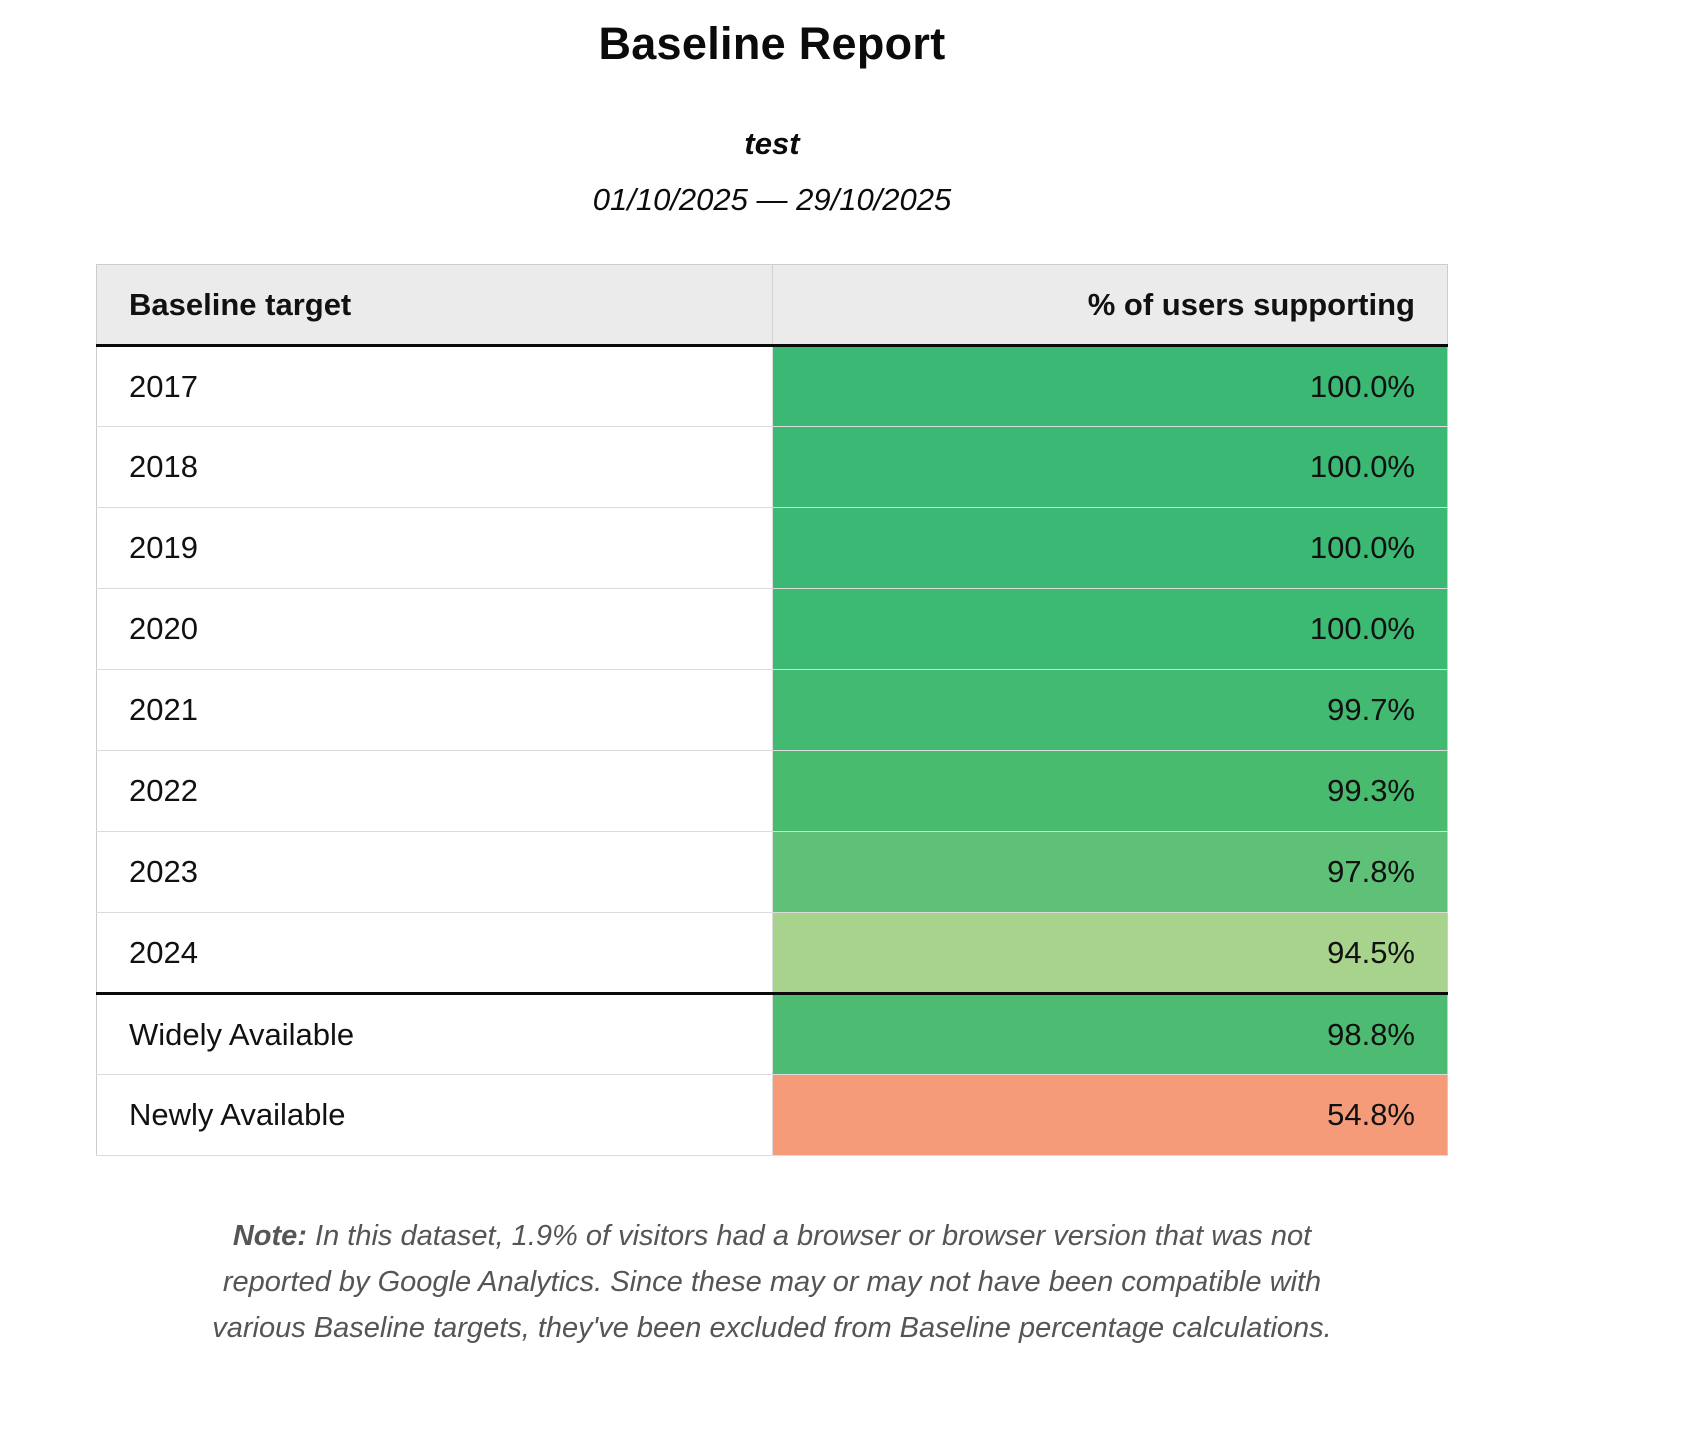 The height and width of the screenshot is (1448, 1696). What do you see at coordinates (434, 467) in the screenshot?
I see `target-label: 2018` at bounding box center [434, 467].